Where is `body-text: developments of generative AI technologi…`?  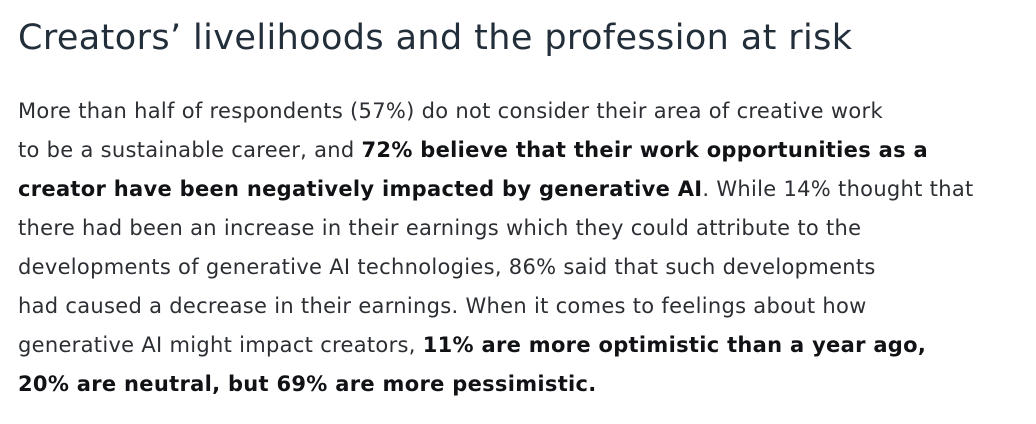
body-text: developments of generative AI technologi… is located at coordinates (447, 267).